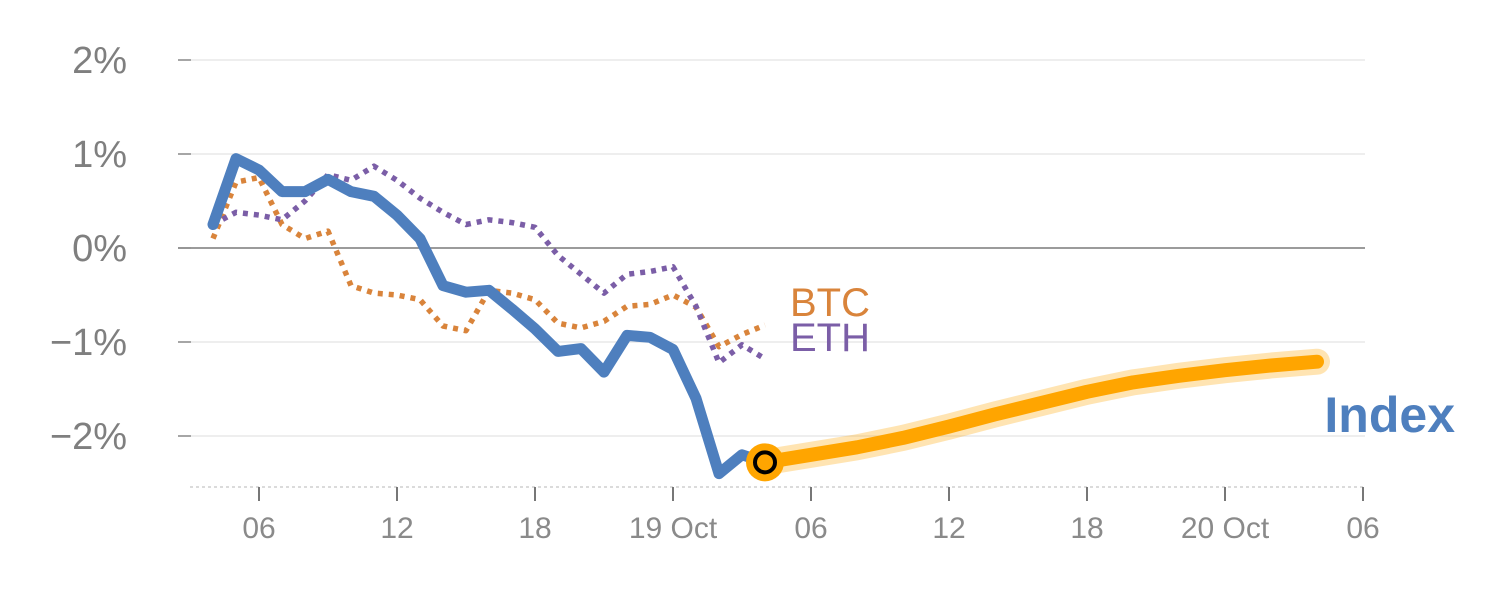  What do you see at coordinates (1225, 528) in the screenshot?
I see `x-tick-label: 20 Oct` at bounding box center [1225, 528].